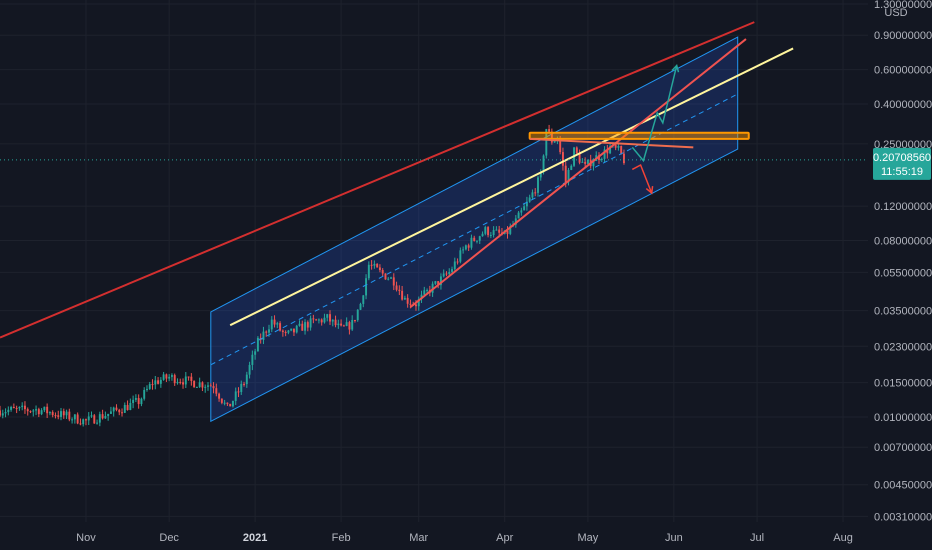 This screenshot has width=932, height=550. Describe the element at coordinates (504, 538) in the screenshot. I see `x-tick-label: Apr` at that location.